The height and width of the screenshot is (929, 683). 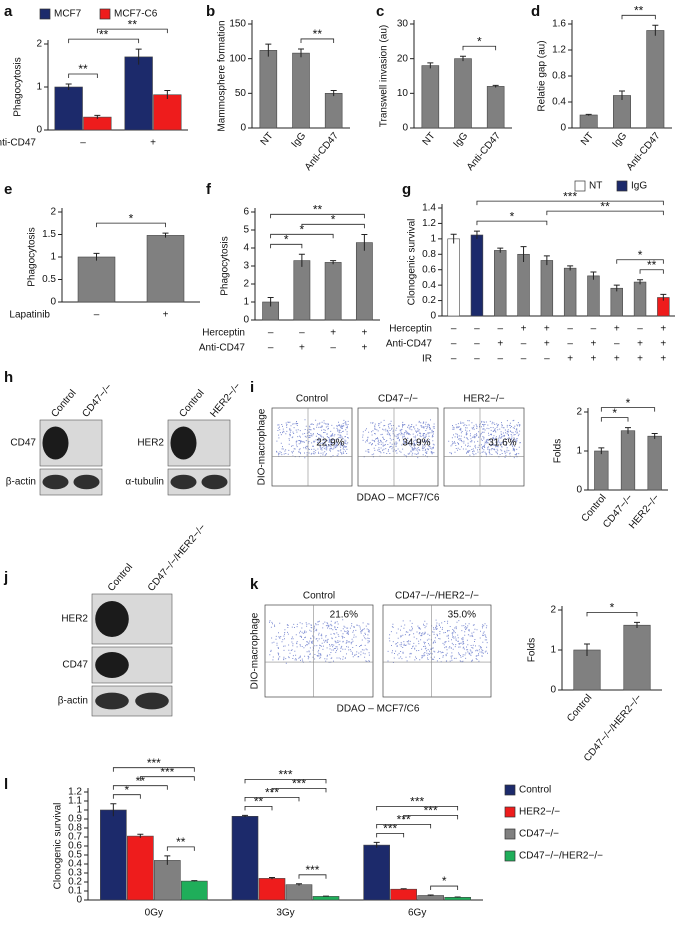 What do you see at coordinates (378, 709) in the screenshot?
I see `x-axis-title: DDAO – MCF7/C6` at bounding box center [378, 709].